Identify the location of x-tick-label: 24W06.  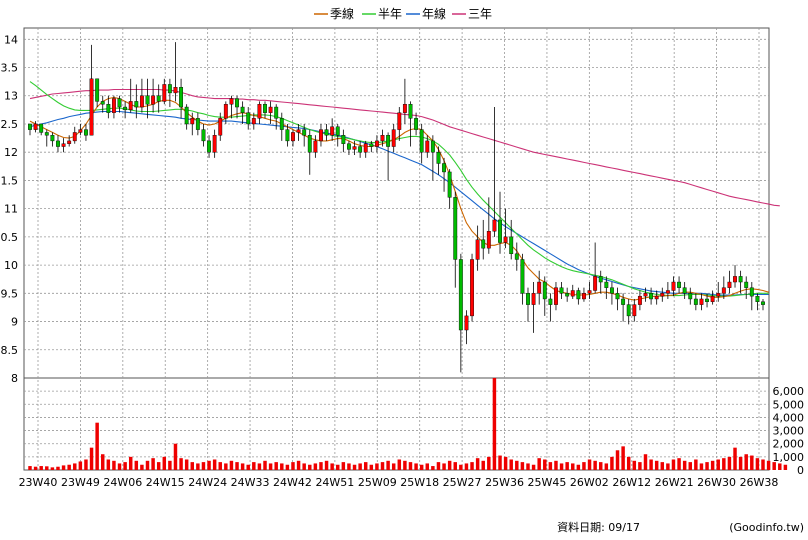
(122, 482).